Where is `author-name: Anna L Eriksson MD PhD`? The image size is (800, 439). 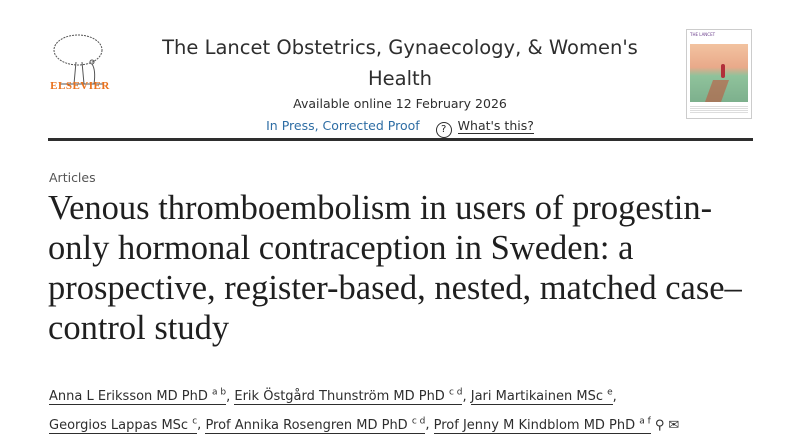
author-name: Anna L Eriksson MD PhD is located at coordinates (128, 397).